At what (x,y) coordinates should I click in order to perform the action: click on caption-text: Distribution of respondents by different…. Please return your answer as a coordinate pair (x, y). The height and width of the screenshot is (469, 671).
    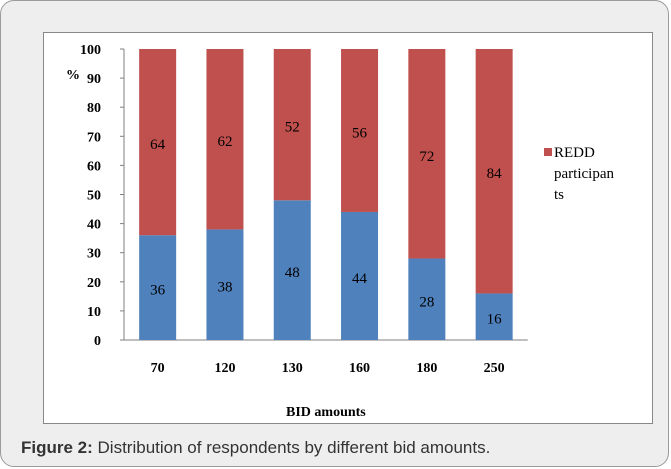
    Looking at the image, I should click on (294, 447).